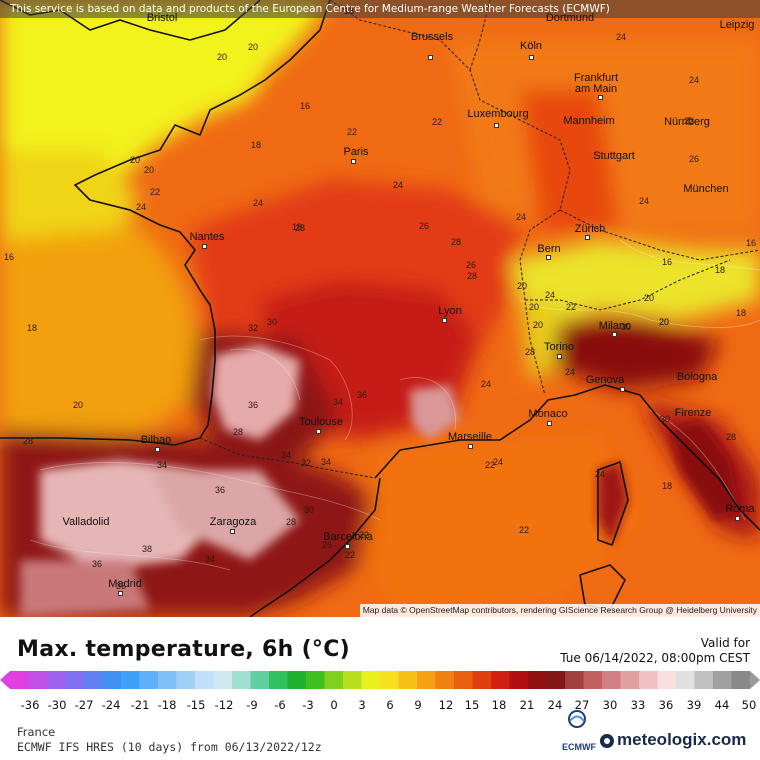  What do you see at coordinates (280, 705) in the screenshot?
I see `scale-tick-label: -6` at bounding box center [280, 705].